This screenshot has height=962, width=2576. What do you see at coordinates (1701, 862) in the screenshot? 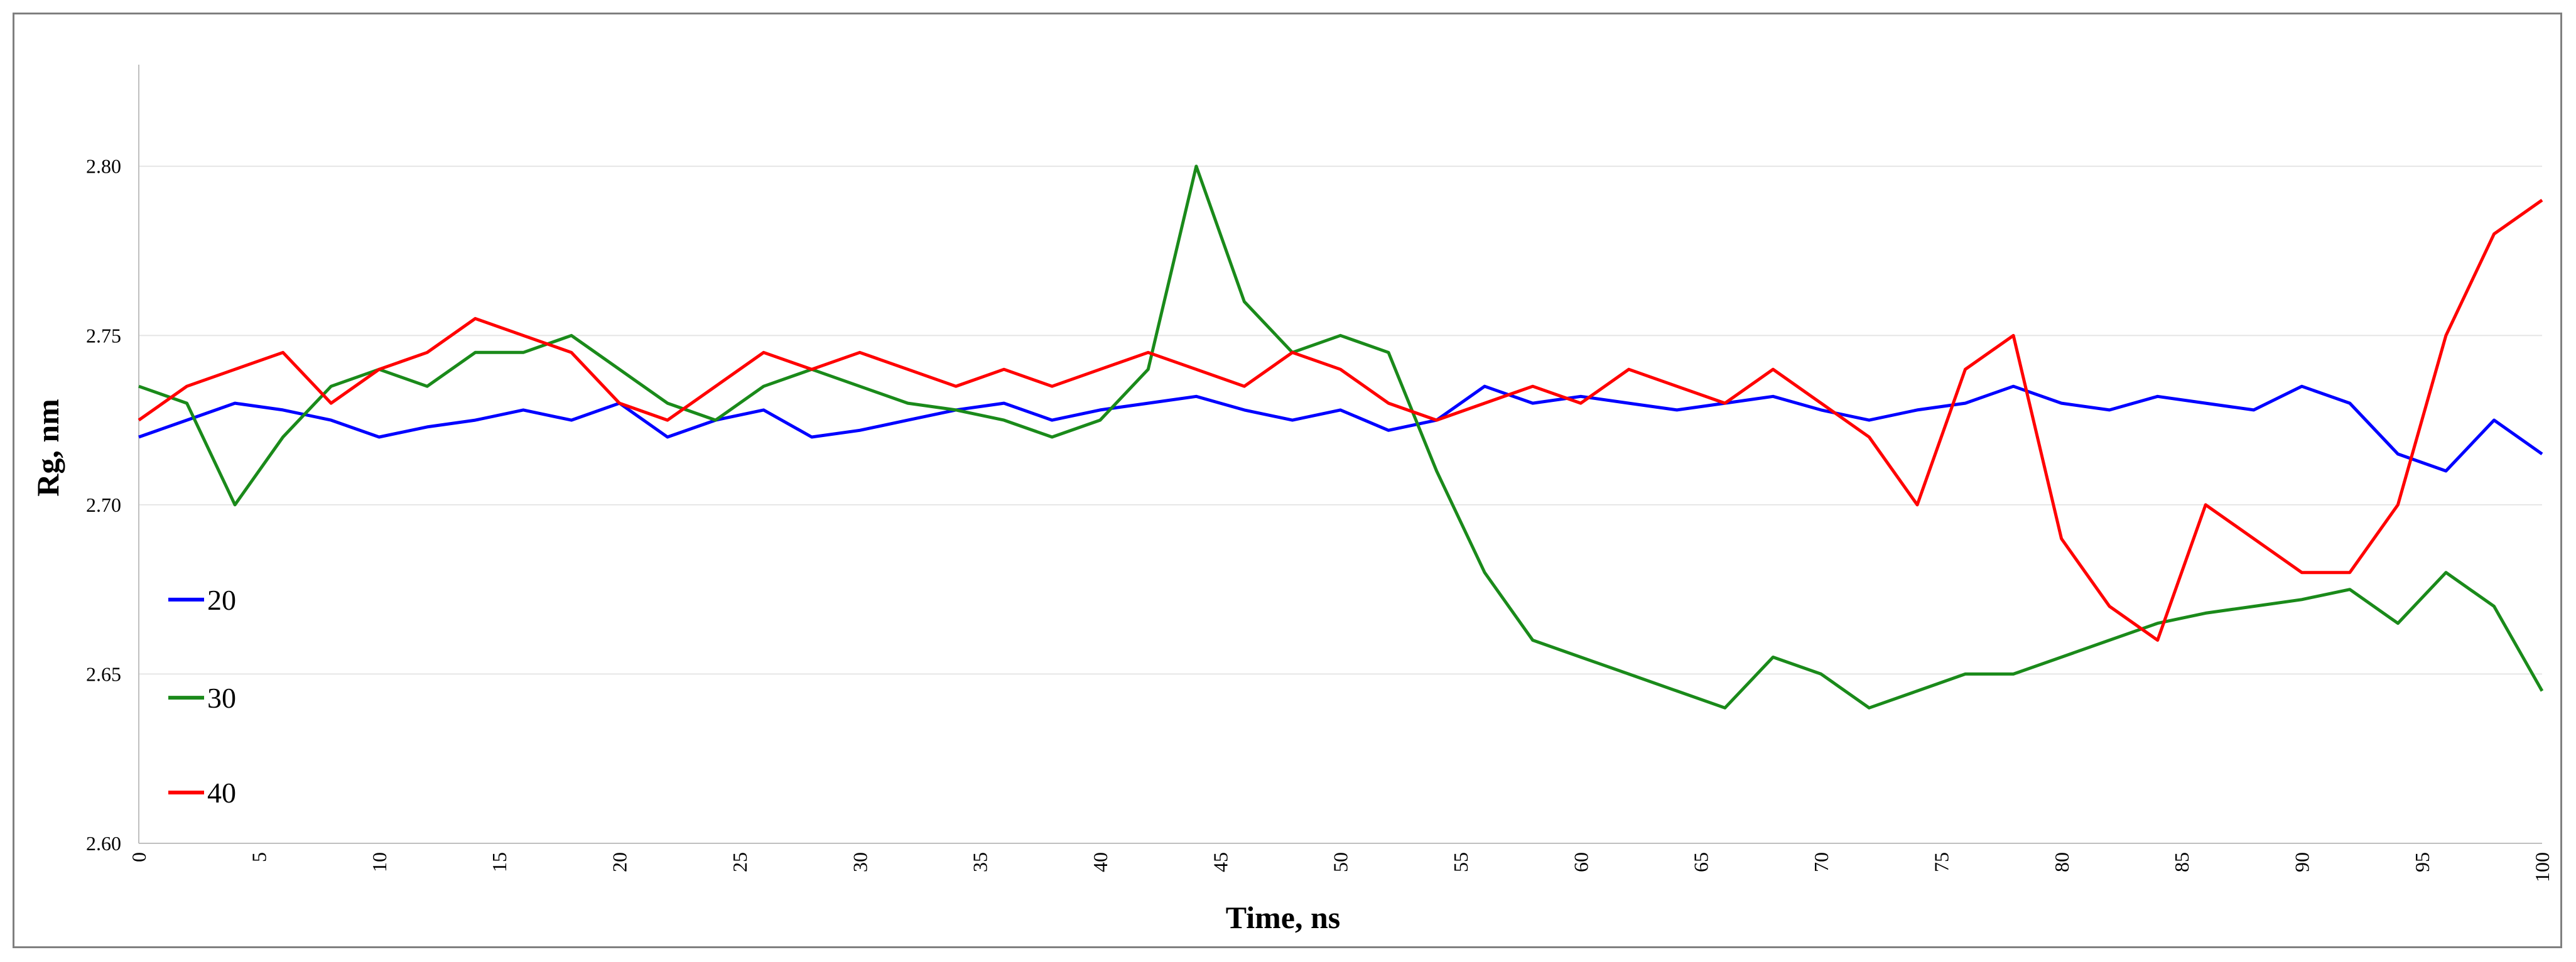
I see `x-tick-label: 65` at bounding box center [1701, 862].